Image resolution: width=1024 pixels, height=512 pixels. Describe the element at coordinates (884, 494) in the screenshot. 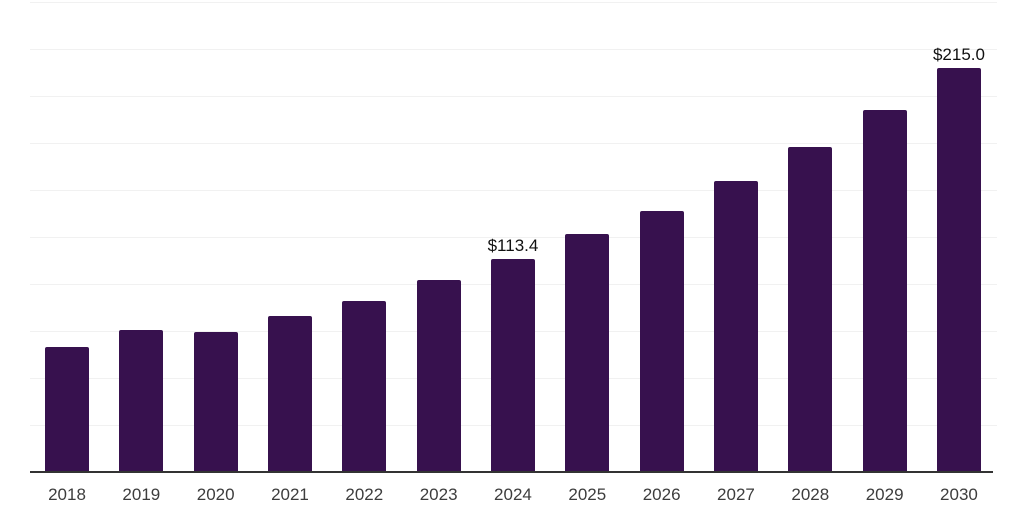

I see `x-tick-label-2029: 2029` at that location.